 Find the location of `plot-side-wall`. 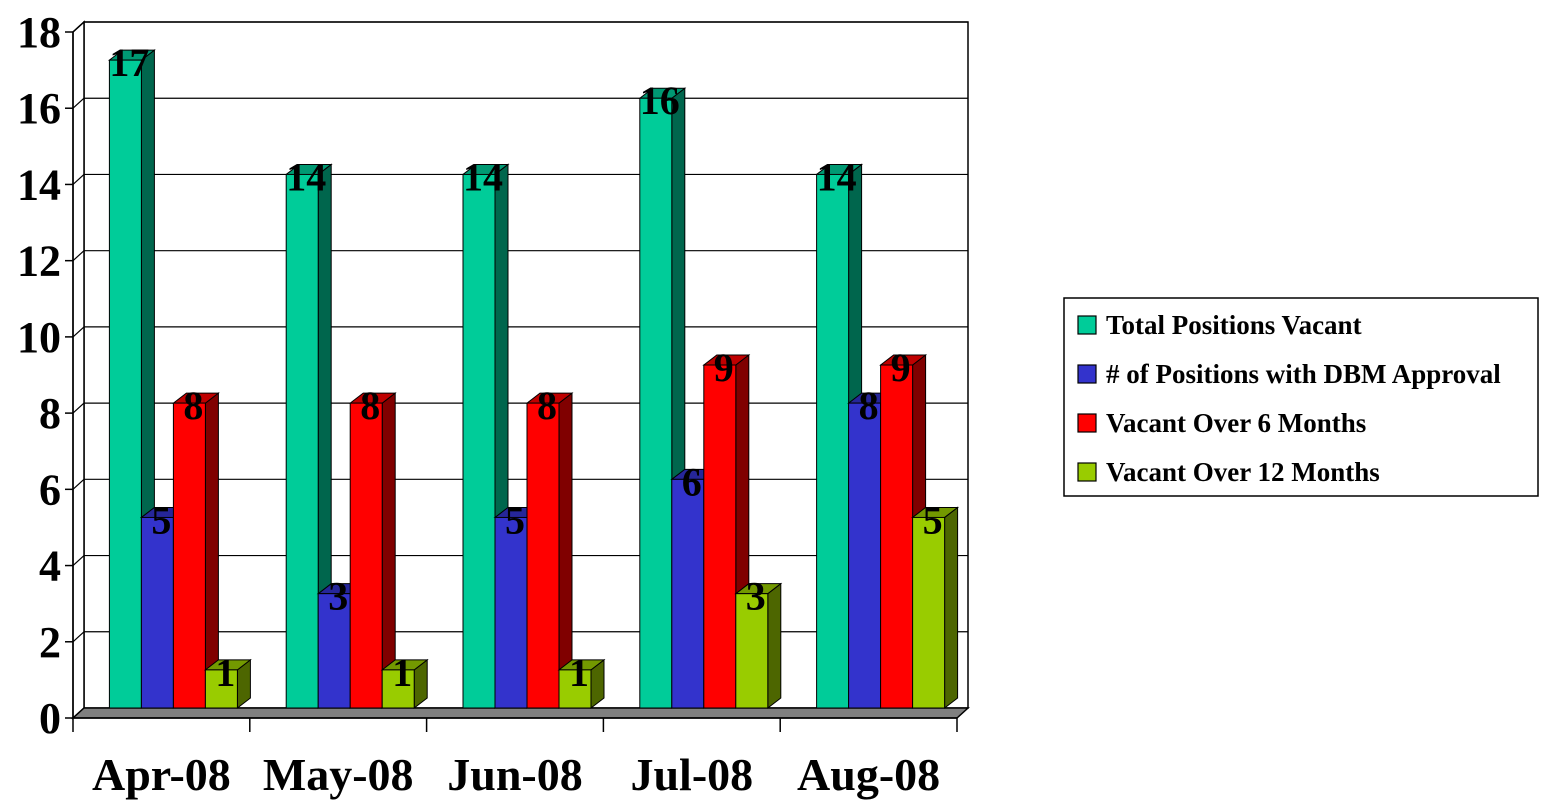

plot-side-wall is located at coordinates (78, 370).